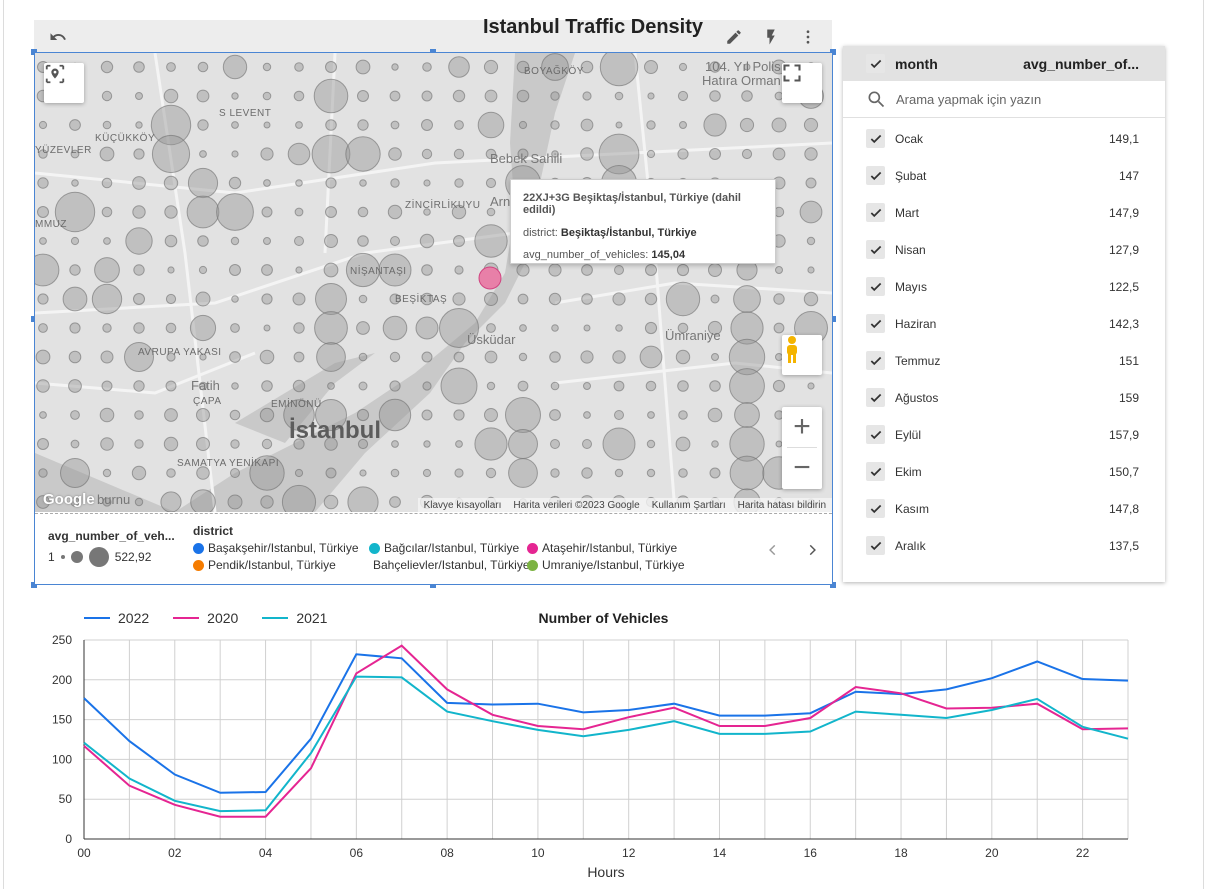 Image resolution: width=1207 pixels, height=889 pixels. Describe the element at coordinates (802, 426) in the screenshot. I see `zoom-in-button: +` at that location.